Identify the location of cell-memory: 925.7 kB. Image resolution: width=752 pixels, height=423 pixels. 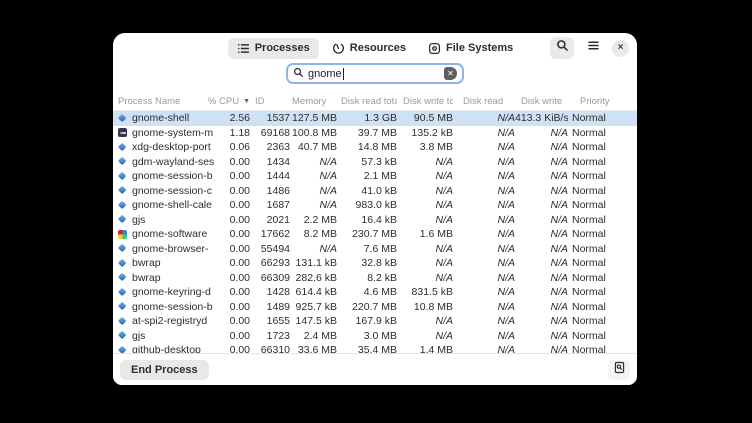
(316, 306).